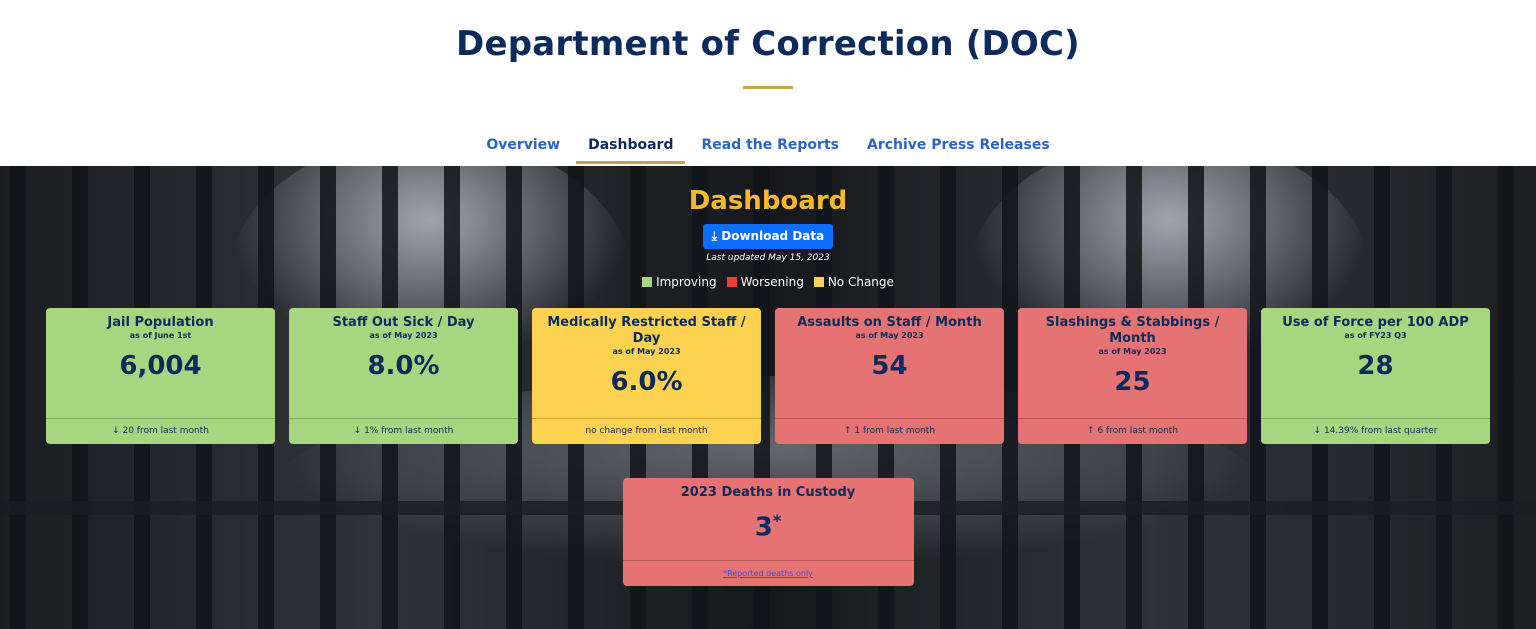 The width and height of the screenshot is (1536, 629). I want to click on card-value: 6.0%, so click(646, 382).